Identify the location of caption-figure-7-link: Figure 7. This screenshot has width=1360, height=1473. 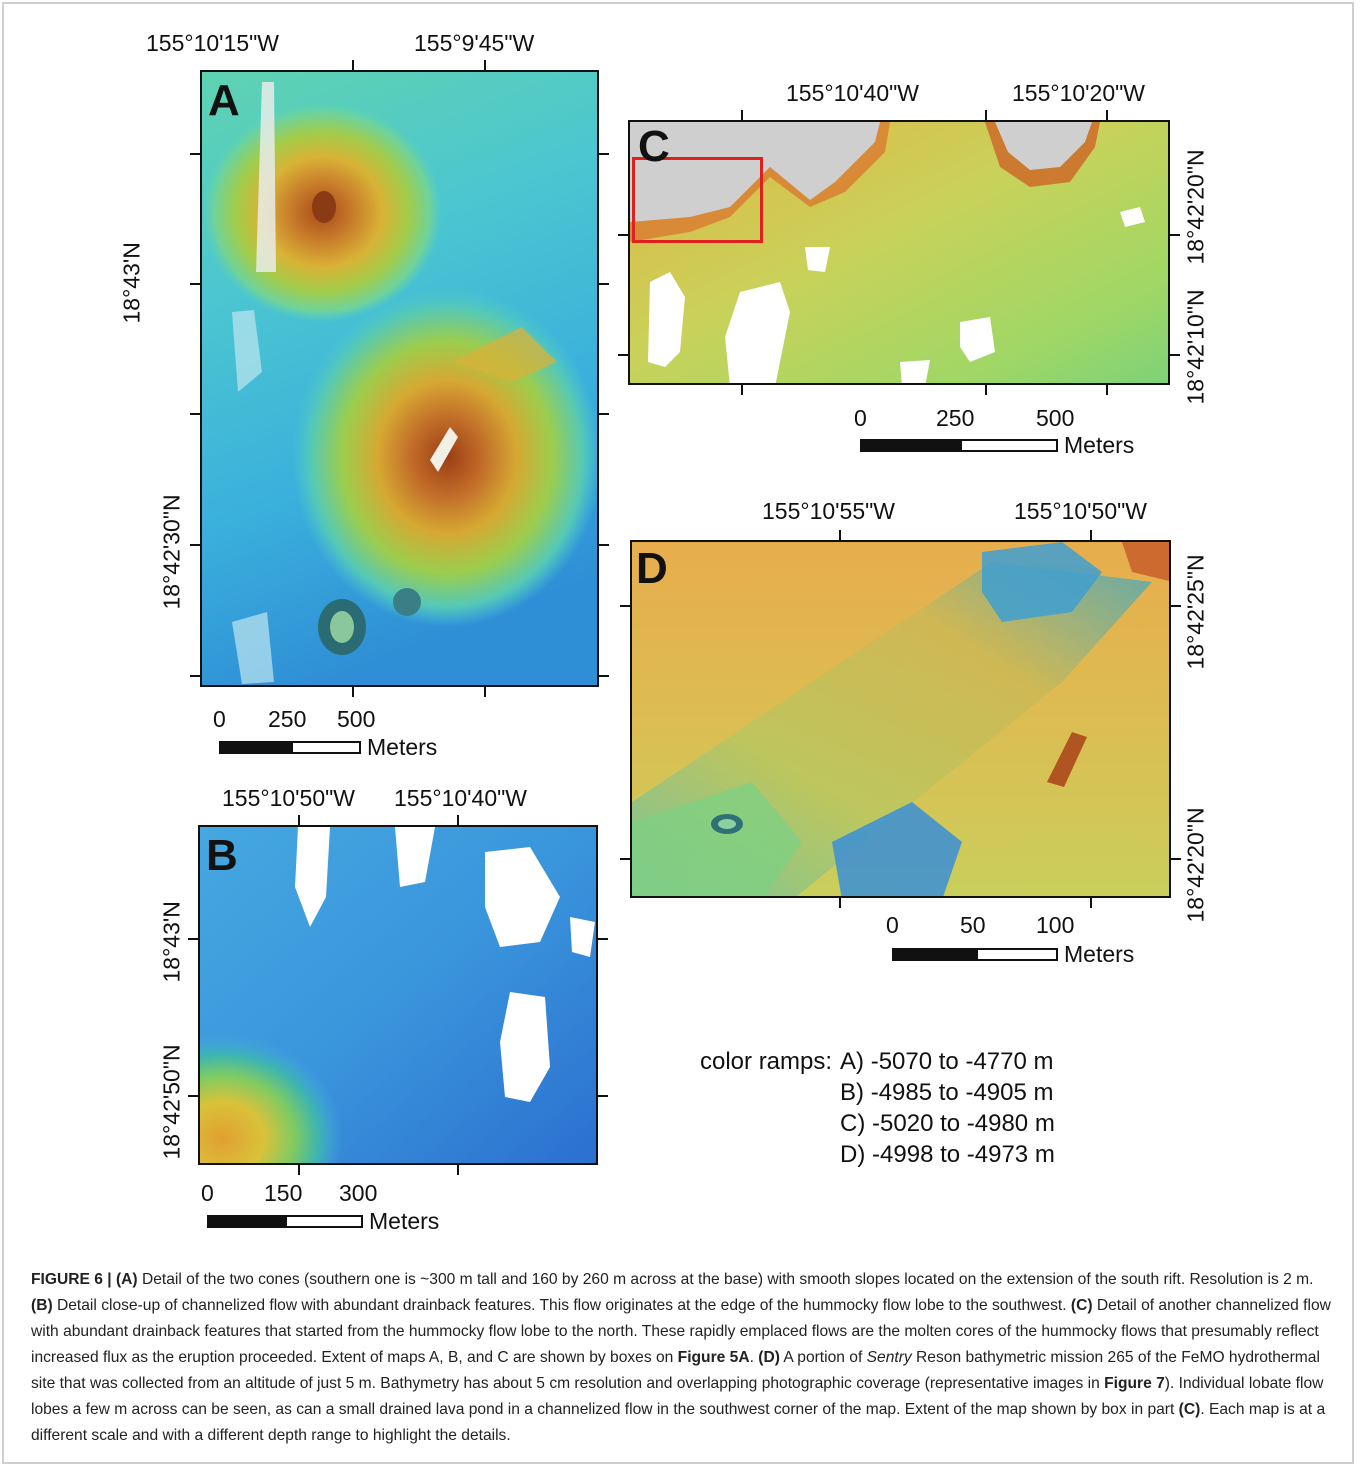
(1134, 1383).